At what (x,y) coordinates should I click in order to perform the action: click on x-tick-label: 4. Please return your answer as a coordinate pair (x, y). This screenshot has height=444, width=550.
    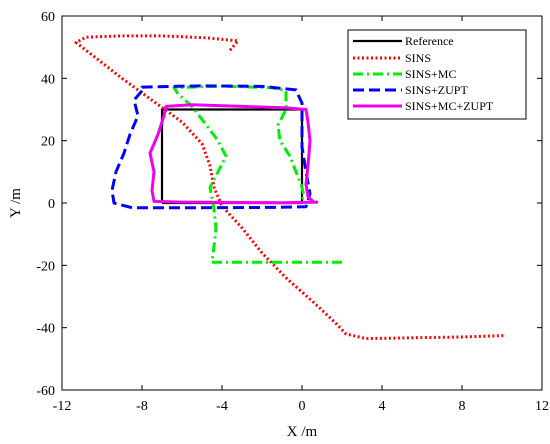
    Looking at the image, I should click on (382, 406).